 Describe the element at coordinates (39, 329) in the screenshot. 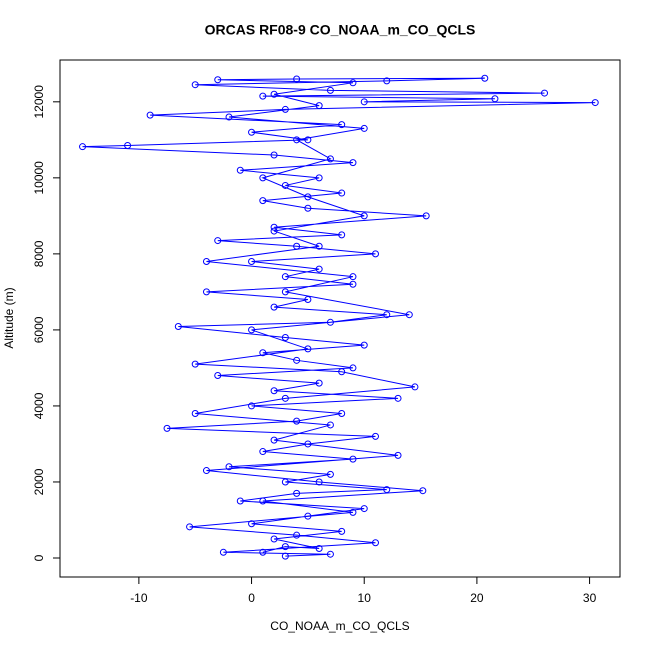

I see `y-tick-label: 6000` at that location.